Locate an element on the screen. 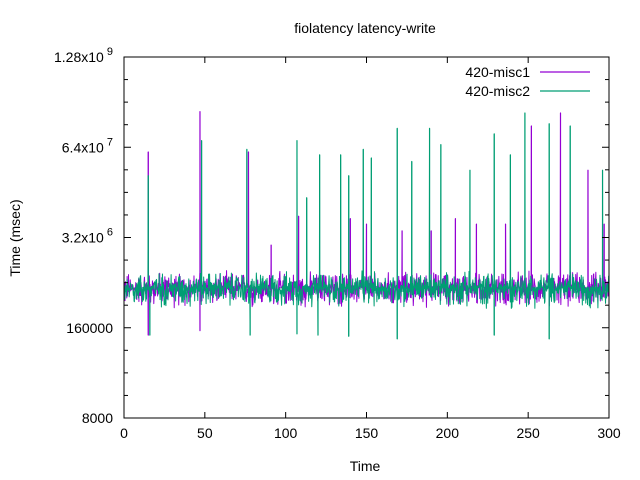 This screenshot has height=480, width=640. x-tick-label: 200 is located at coordinates (448, 433).